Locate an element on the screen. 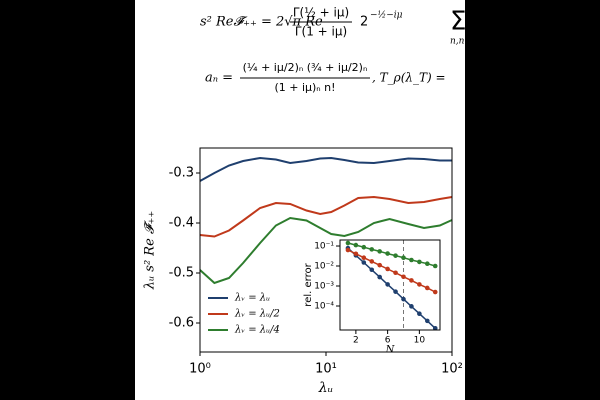 The width and height of the screenshot is (600, 400). axes-frame is located at coordinates (390, 285).